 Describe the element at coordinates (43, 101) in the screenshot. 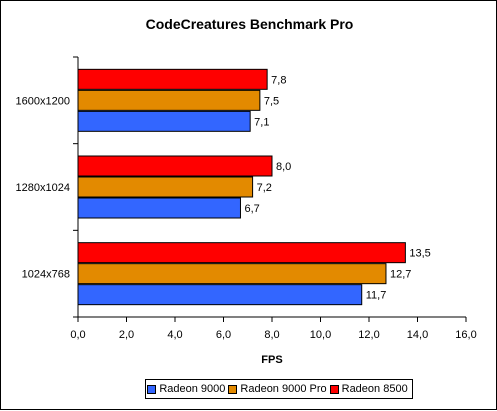

I see `y-category-label: 1600x1200` at that location.